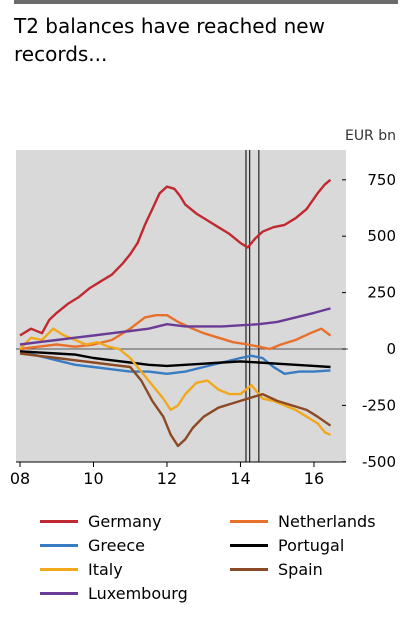 The width and height of the screenshot is (412, 620). What do you see at coordinates (391, 349) in the screenshot?
I see `y-tick-label-2: 0` at bounding box center [391, 349].